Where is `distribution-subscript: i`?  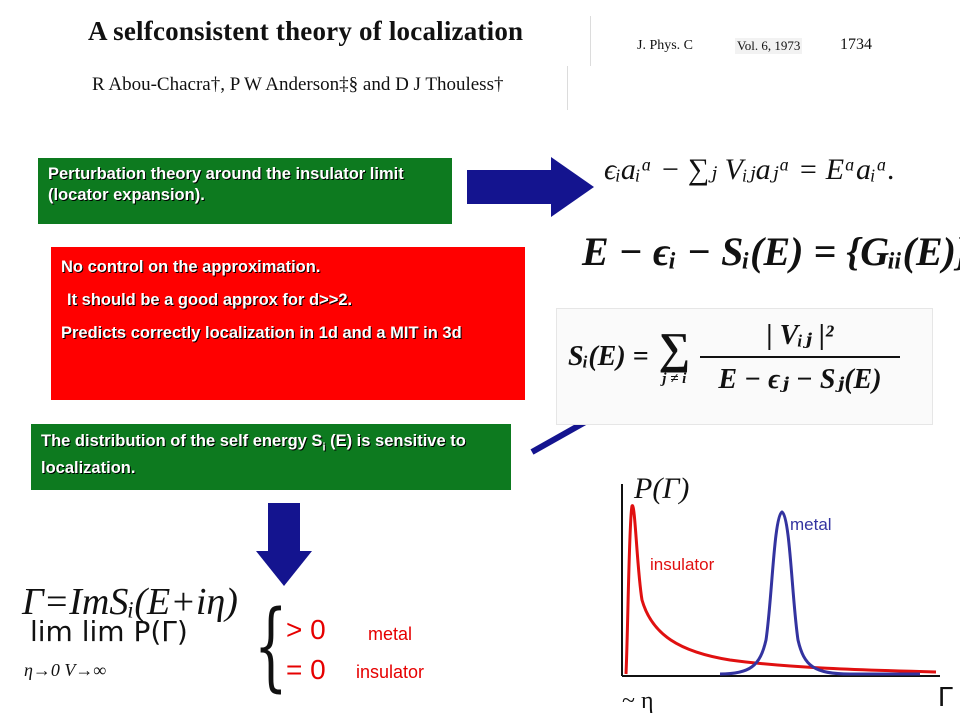
distribution-subscript: i is located at coordinates (324, 447).